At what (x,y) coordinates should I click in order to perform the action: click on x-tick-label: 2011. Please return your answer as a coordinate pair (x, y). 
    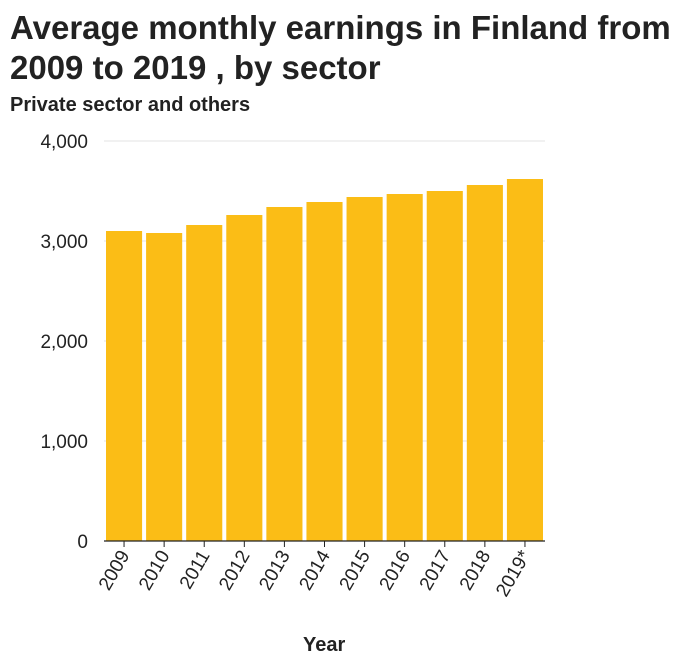
    Looking at the image, I should click on (195, 570).